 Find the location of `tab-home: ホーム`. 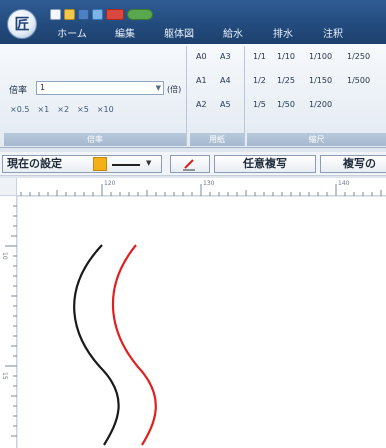

tab-home: ホーム is located at coordinates (72, 34).